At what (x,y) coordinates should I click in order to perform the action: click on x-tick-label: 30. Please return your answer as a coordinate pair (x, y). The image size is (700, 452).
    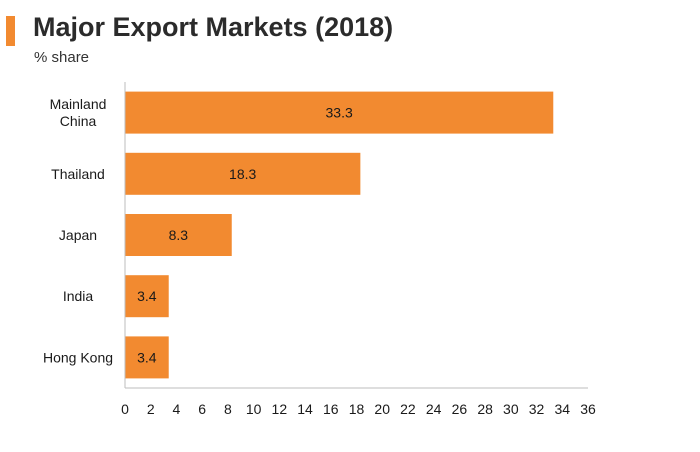
    Looking at the image, I should click on (511, 409).